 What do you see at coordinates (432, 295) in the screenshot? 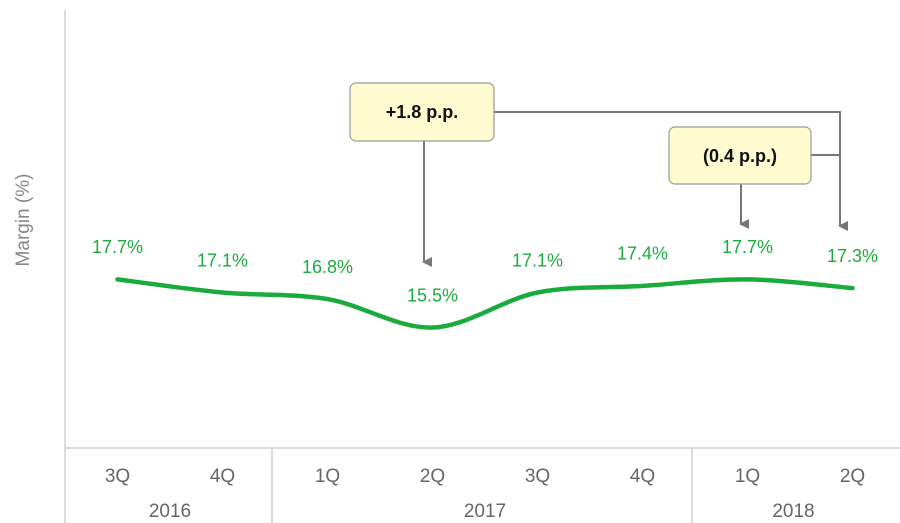
I see `data-label: 15.5%` at bounding box center [432, 295].